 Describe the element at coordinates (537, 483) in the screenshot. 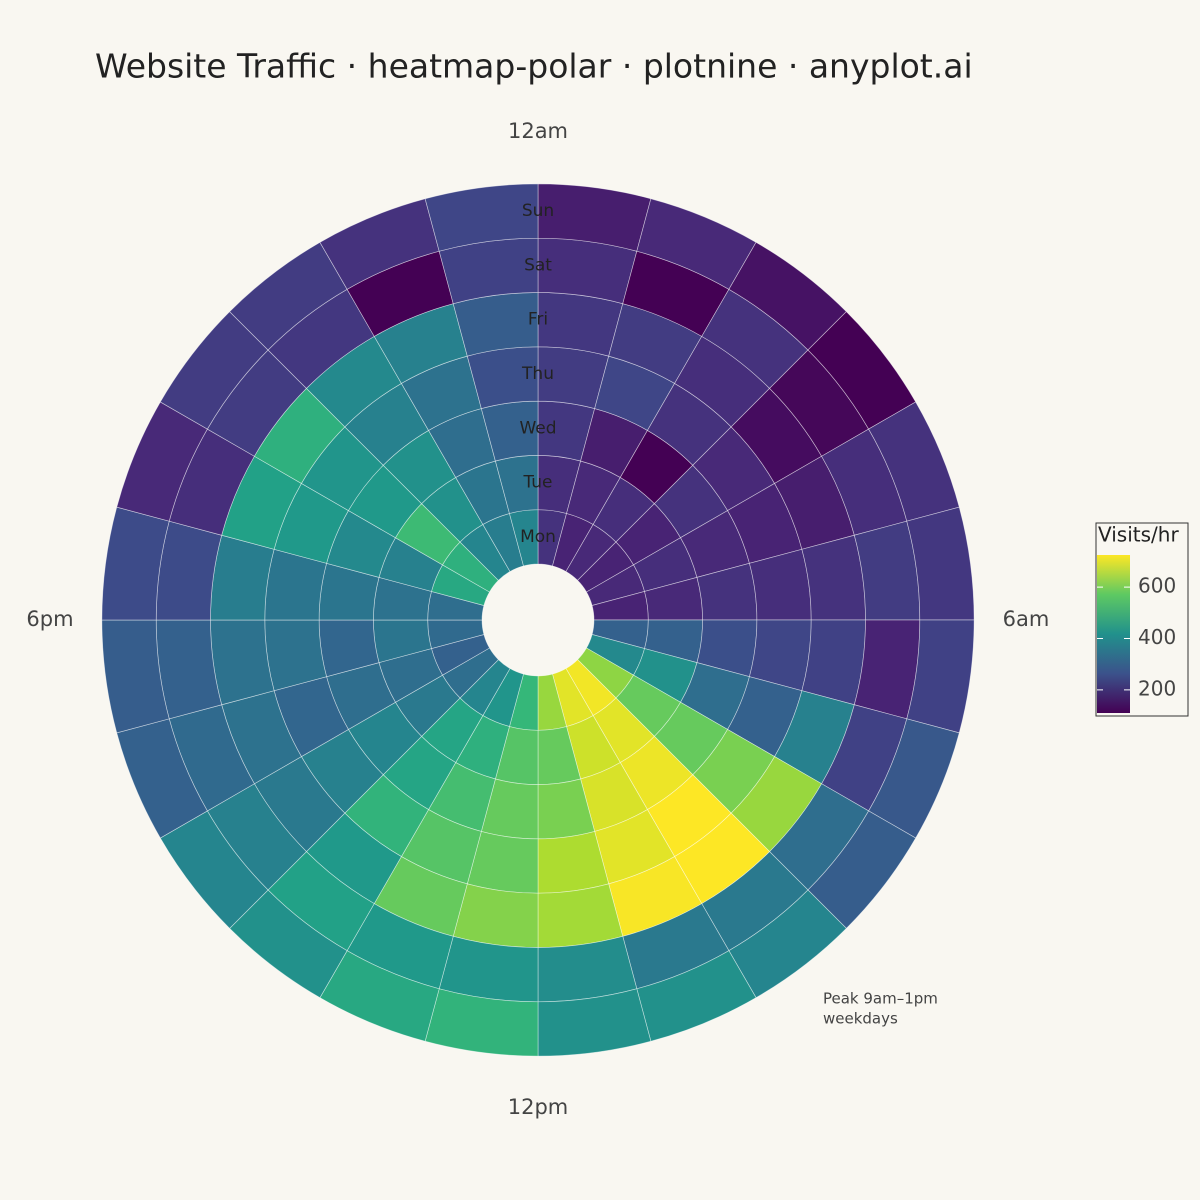

I see `day-label: Tue` at that location.